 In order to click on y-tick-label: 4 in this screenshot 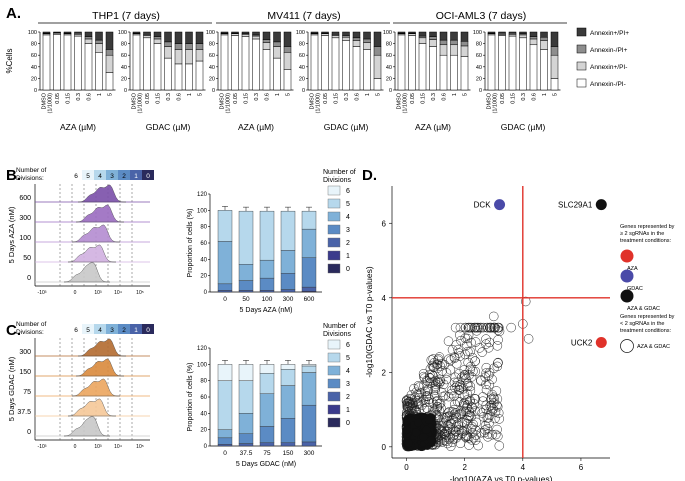, I will do `click(384, 298)`.